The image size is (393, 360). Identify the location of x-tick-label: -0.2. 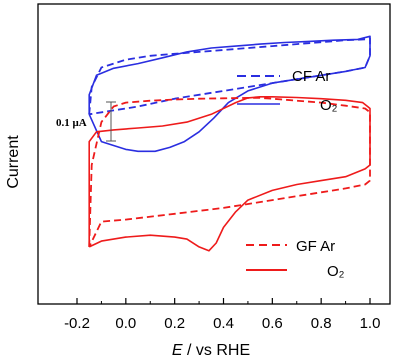
(77, 323).